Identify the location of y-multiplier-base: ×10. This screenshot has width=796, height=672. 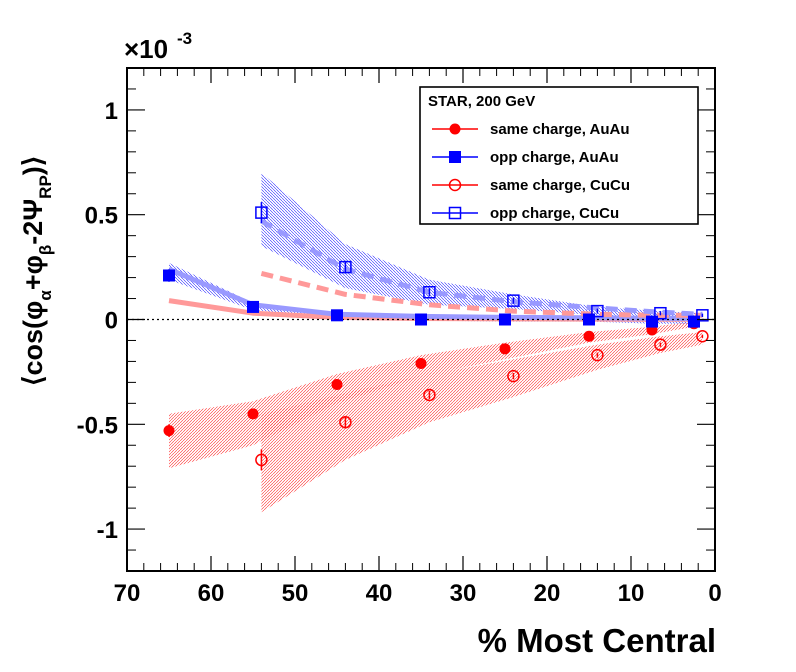
(146, 49).